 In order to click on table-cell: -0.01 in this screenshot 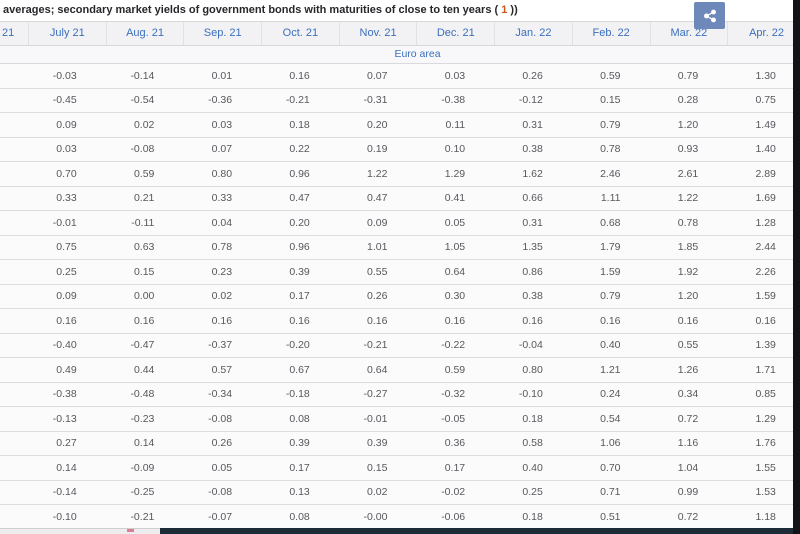, I will do `click(64, 222)`.